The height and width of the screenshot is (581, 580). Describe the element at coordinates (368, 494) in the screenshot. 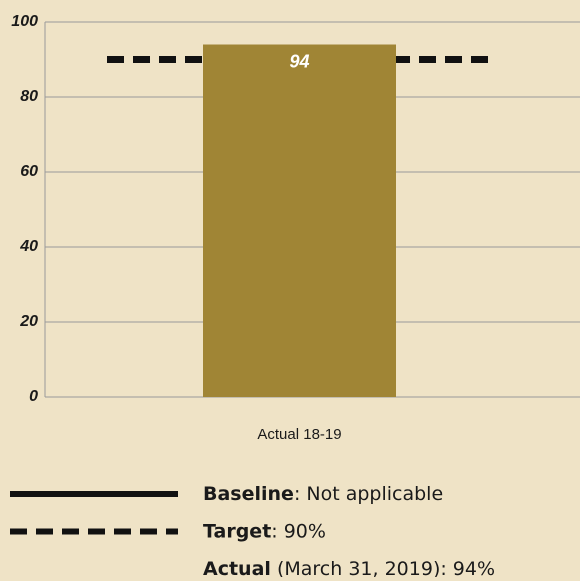

I see `legend-text: : Not applicable` at that location.